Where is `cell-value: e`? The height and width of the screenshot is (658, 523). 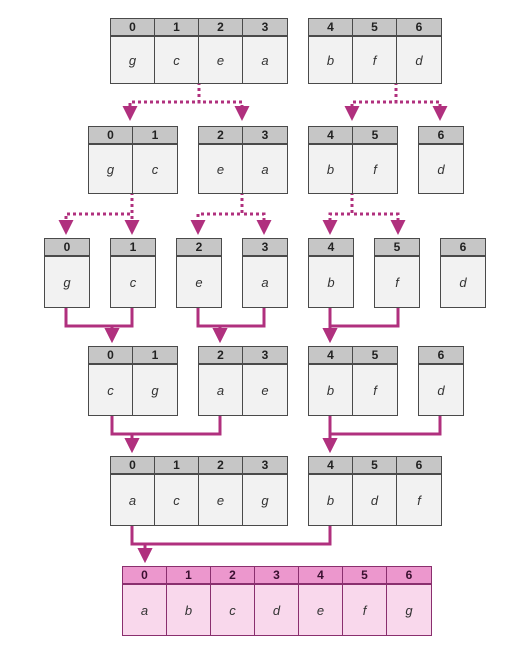 cell-value: e is located at coordinates (199, 282).